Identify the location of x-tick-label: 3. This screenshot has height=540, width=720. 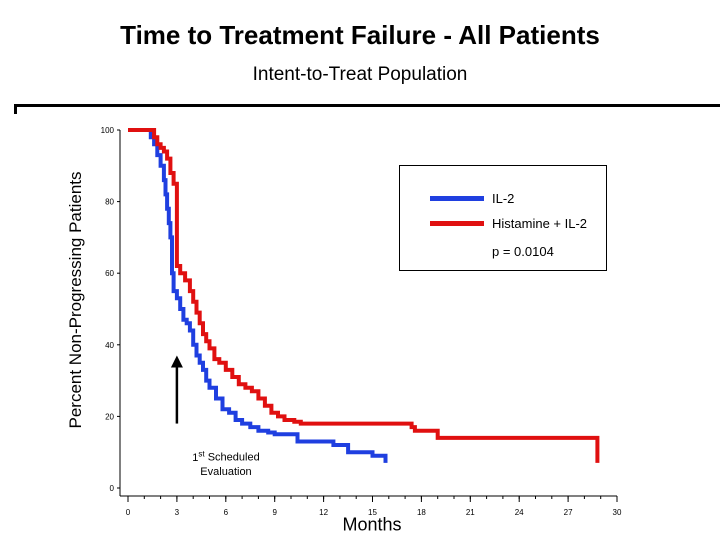
(177, 512).